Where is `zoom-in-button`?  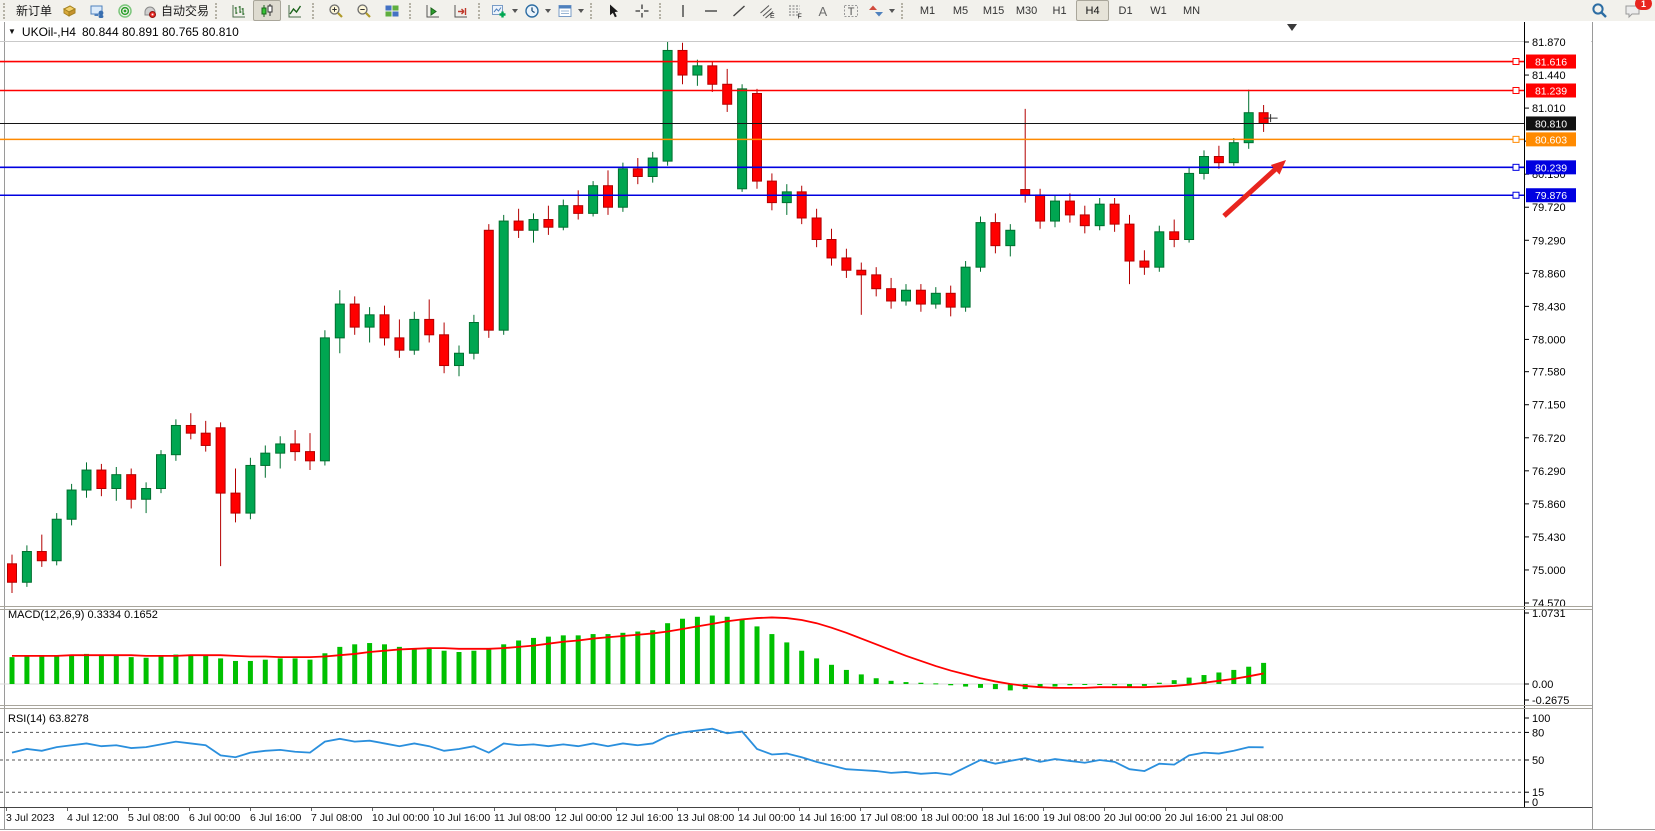 zoom-in-button is located at coordinates (336, 10).